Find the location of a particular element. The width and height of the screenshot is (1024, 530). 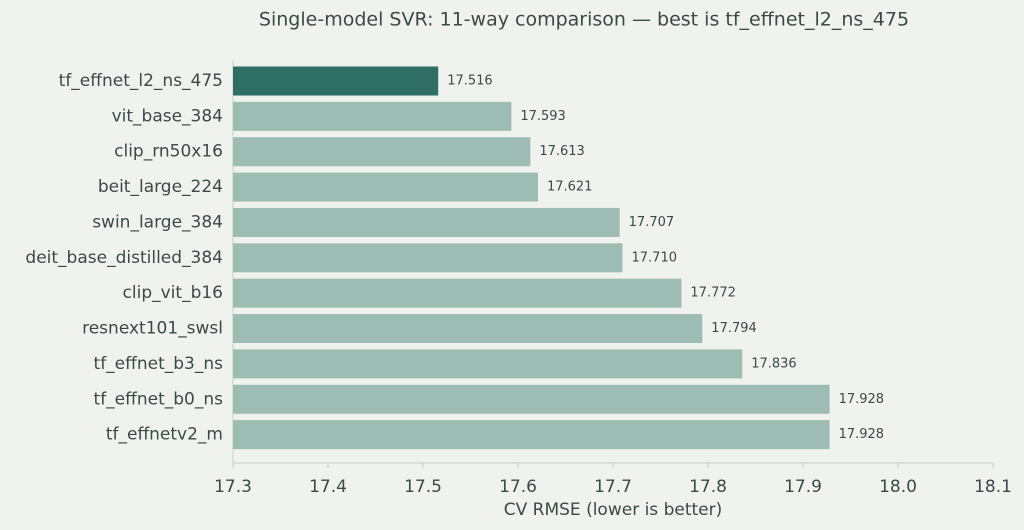

x-tick-label: 17.7 is located at coordinates (613, 487).